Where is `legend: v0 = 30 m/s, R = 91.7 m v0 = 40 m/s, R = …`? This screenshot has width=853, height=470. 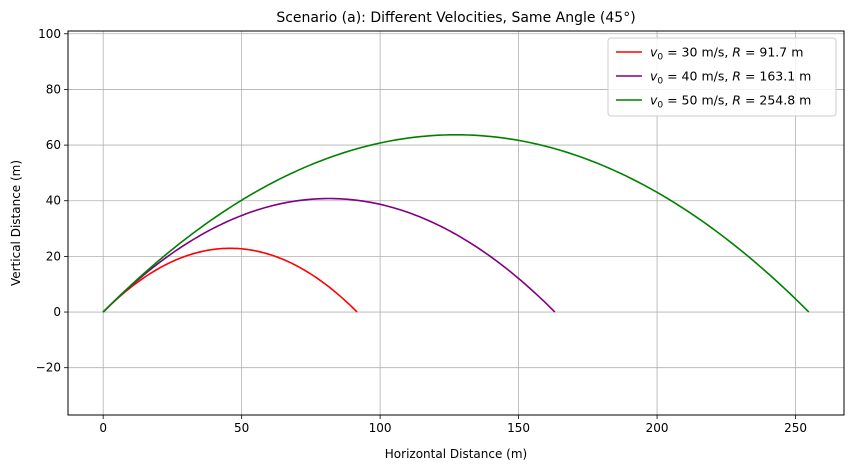
legend: v0 = 30 m/s, R = 91.7 m v0 = 40 m/s, R = … is located at coordinates (722, 77).